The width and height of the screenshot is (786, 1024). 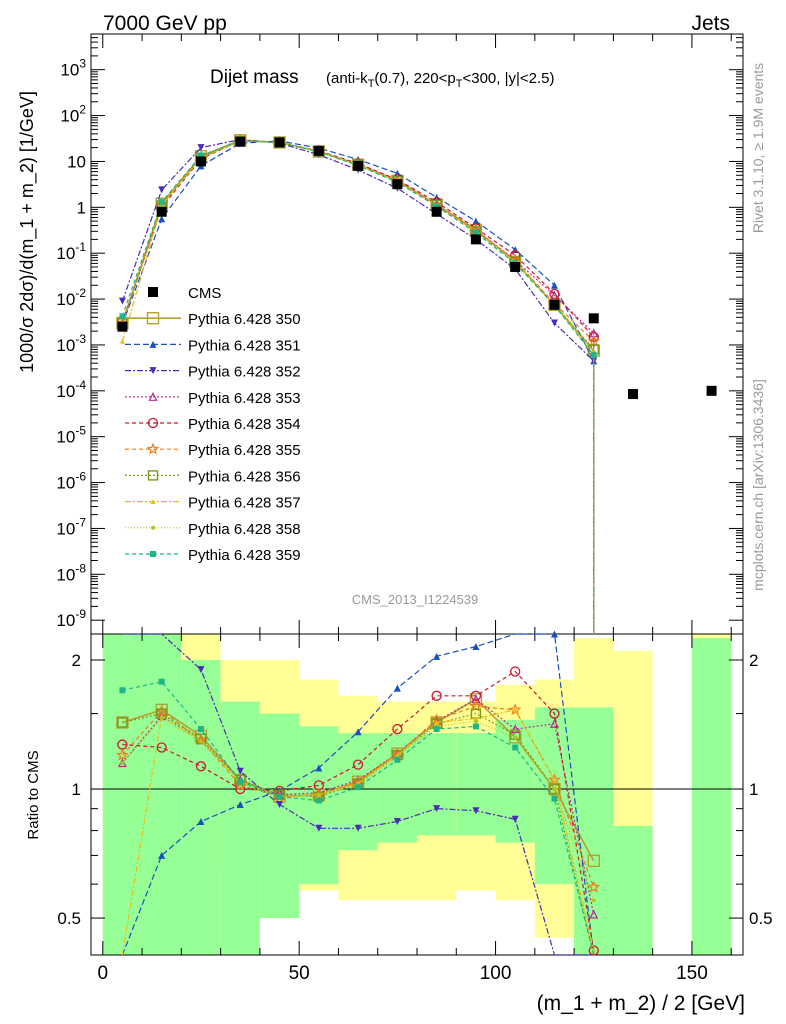 I want to click on x-tick-label: 0, so click(x=102, y=973).